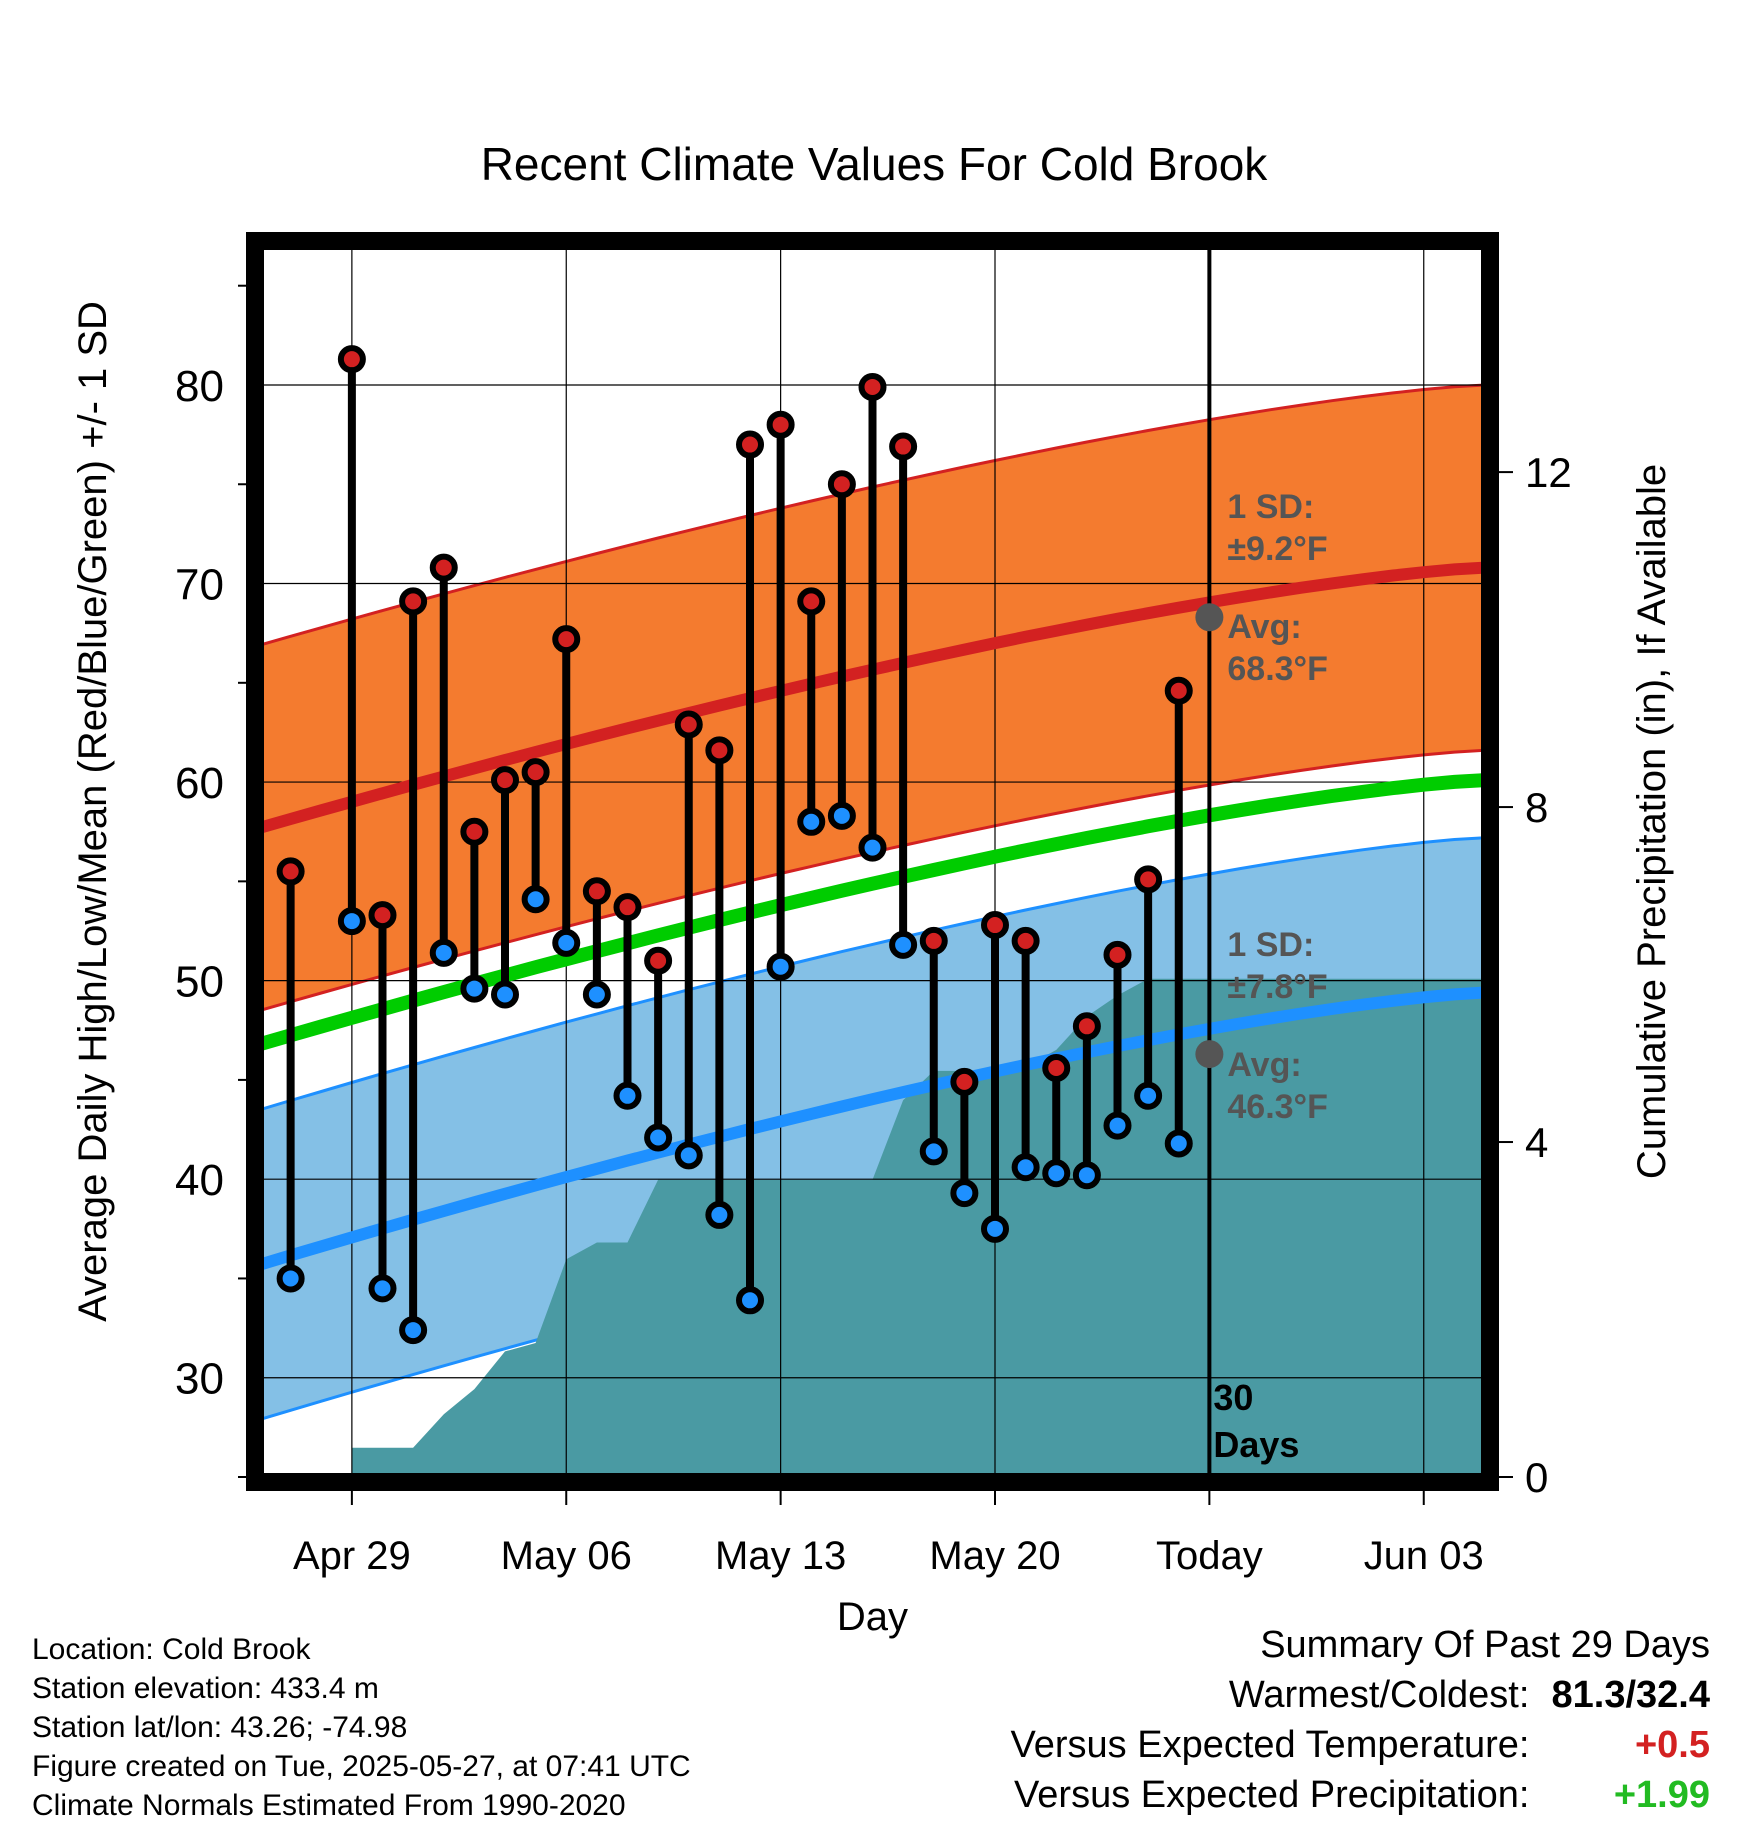 This screenshot has height=1828, width=1748. Describe the element at coordinates (780, 1556) in the screenshot. I see `x-tick-label: May 13` at that location.